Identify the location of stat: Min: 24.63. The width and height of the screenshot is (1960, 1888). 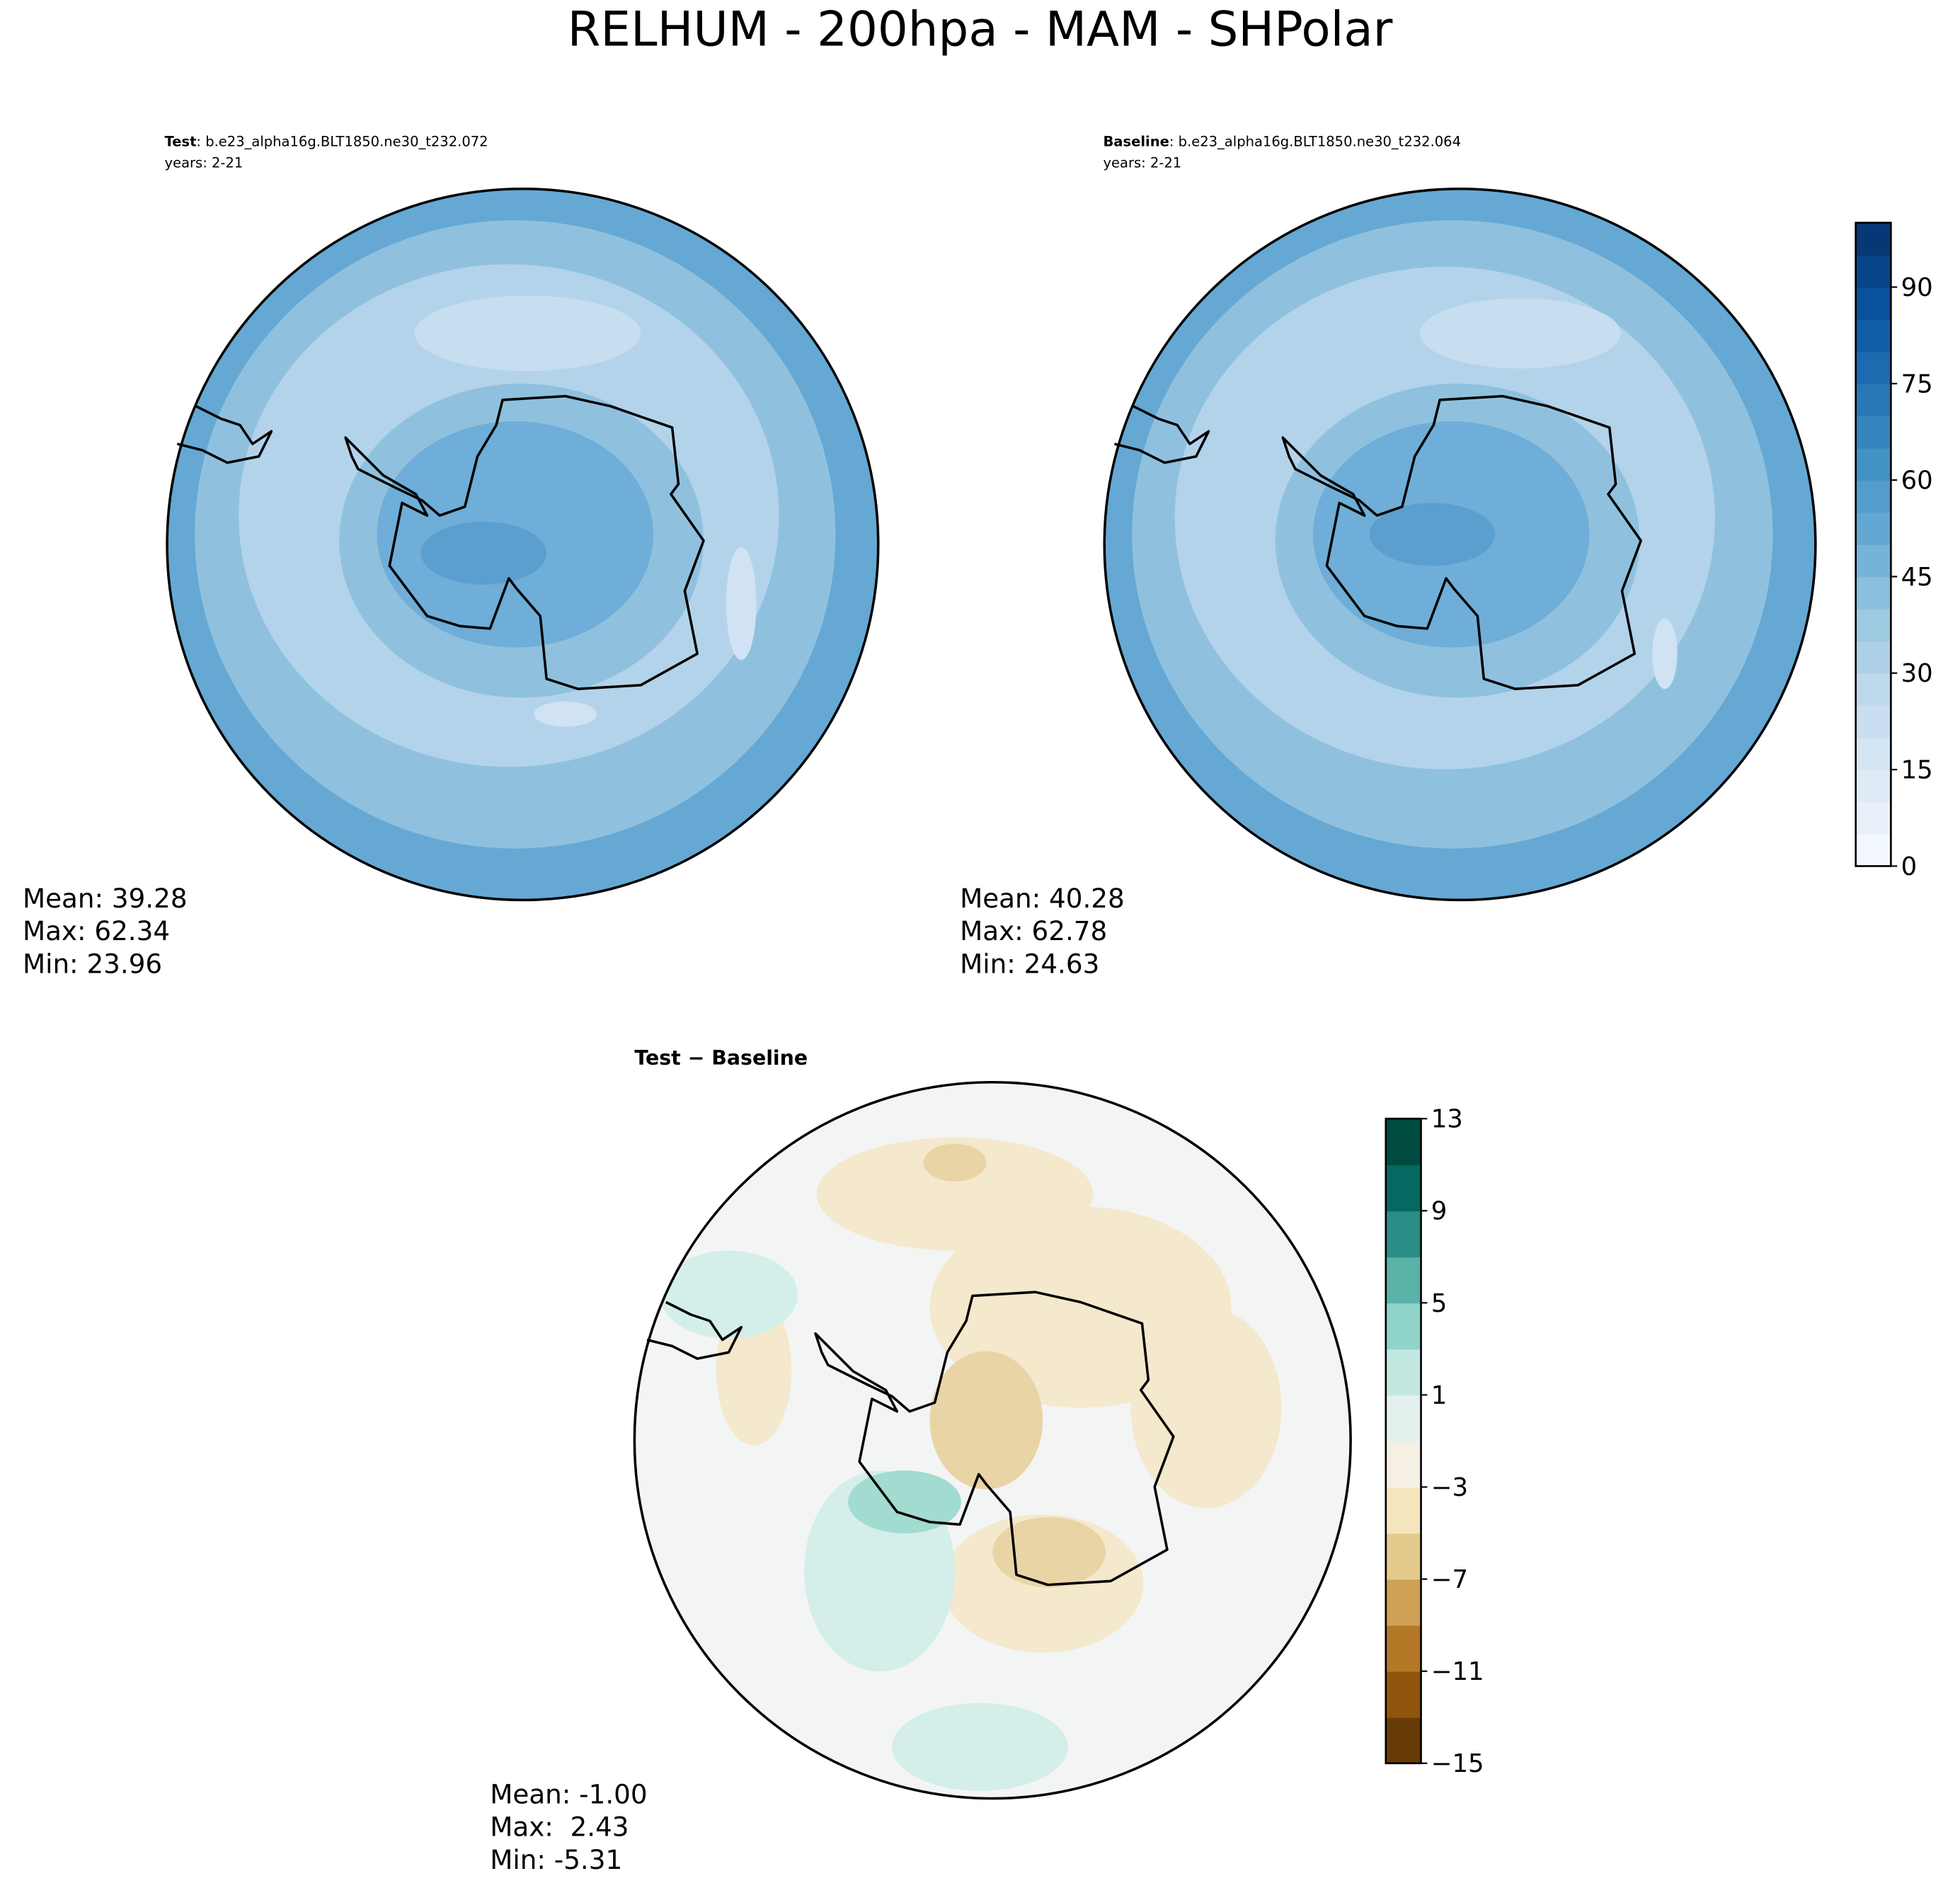
(1029, 964).